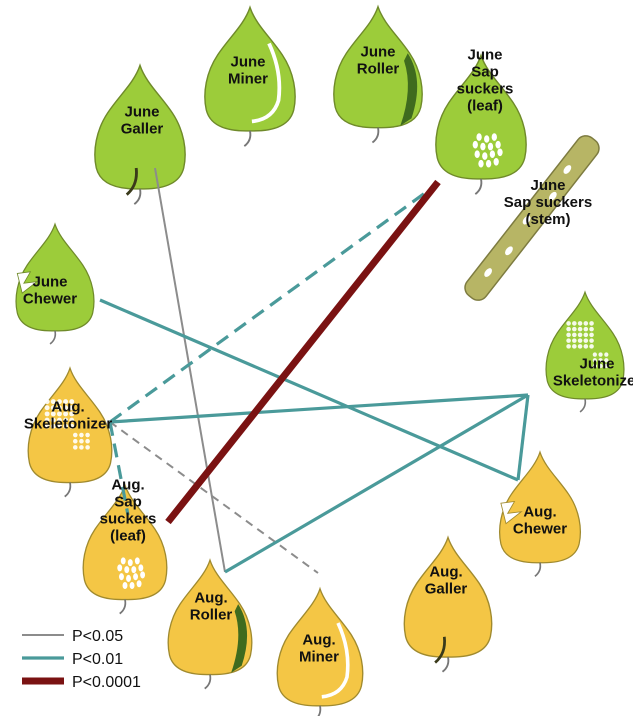 This screenshot has width=633, height=716. Describe the element at coordinates (106, 682) in the screenshot. I see `legend-label: P<0.0001` at that location.